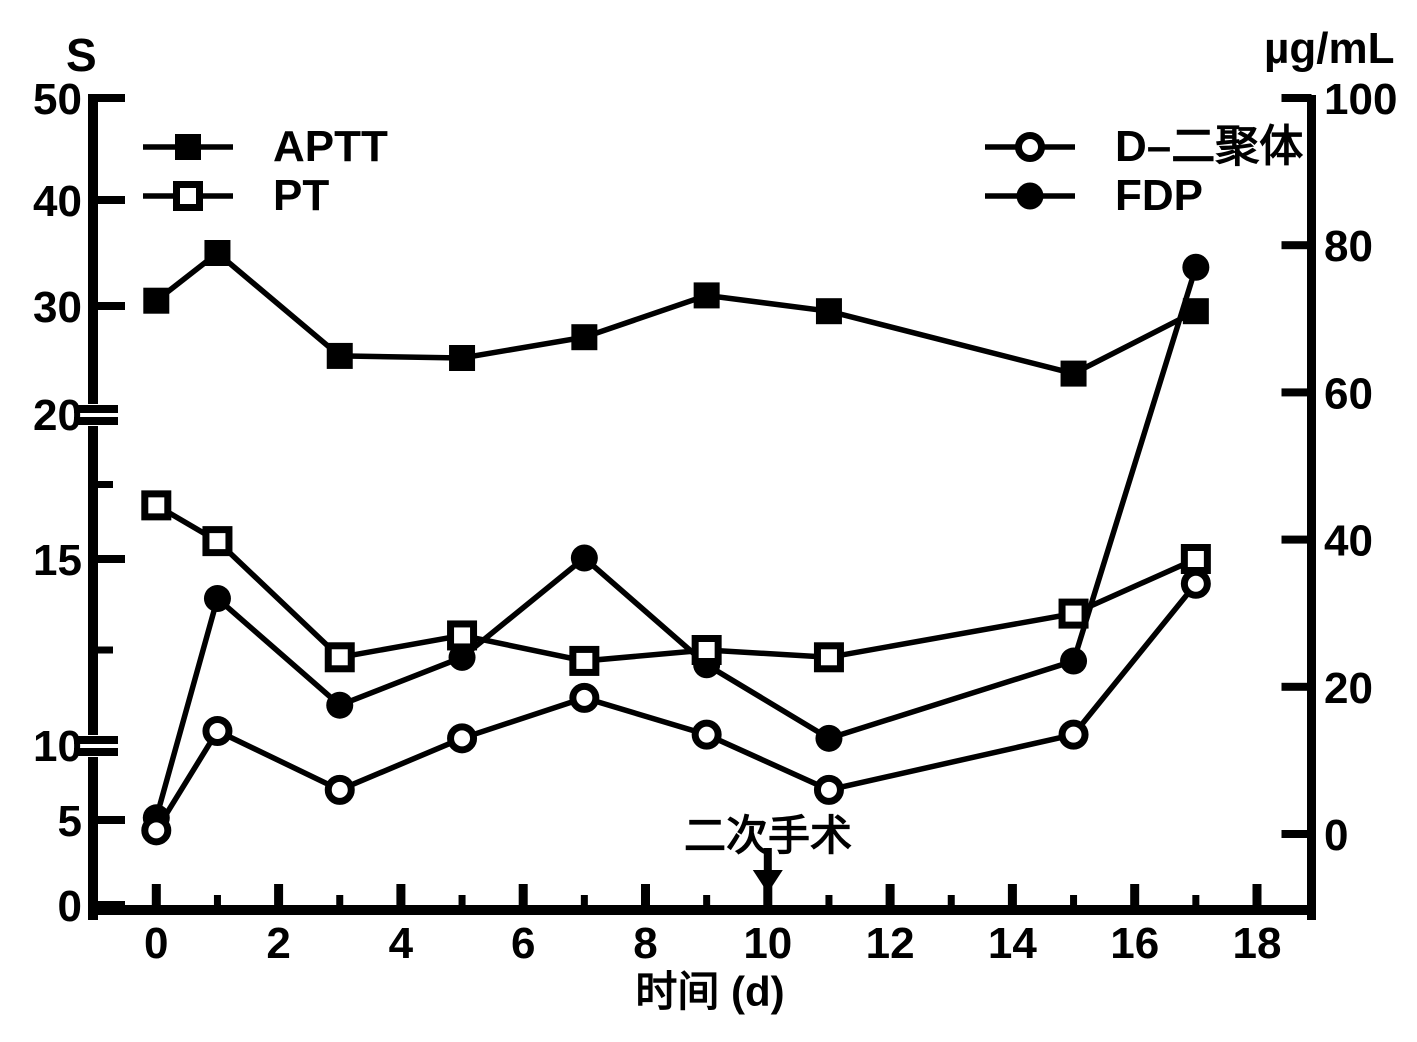 The image size is (1417, 1042). I want to click on D–二聚体-point-d15, so click(1073, 734).